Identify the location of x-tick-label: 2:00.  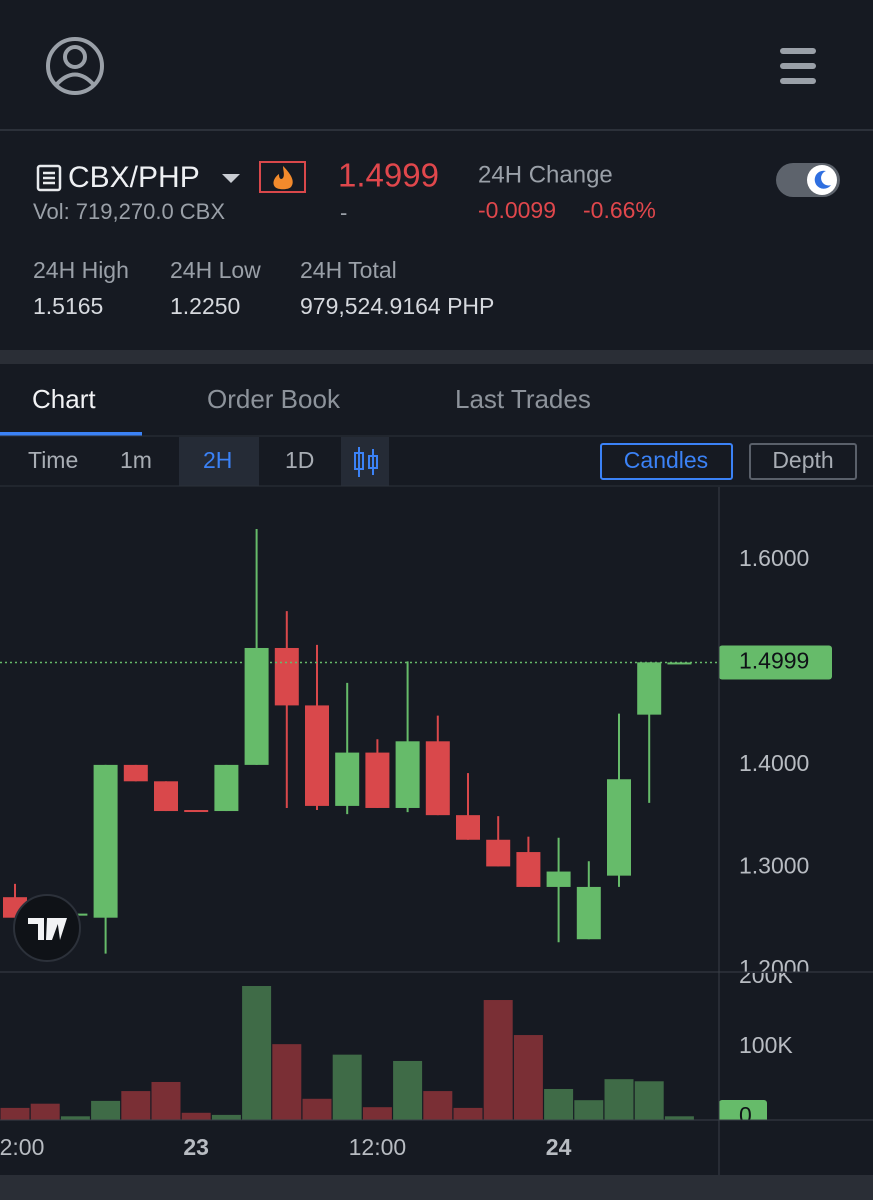
(22, 1147).